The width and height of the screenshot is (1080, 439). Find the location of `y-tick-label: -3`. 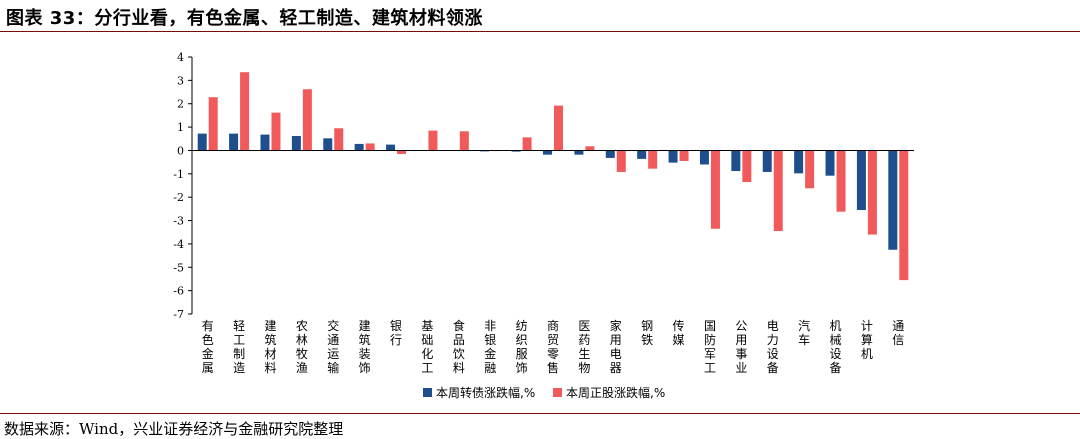

y-tick-label: -3 is located at coordinates (178, 221).